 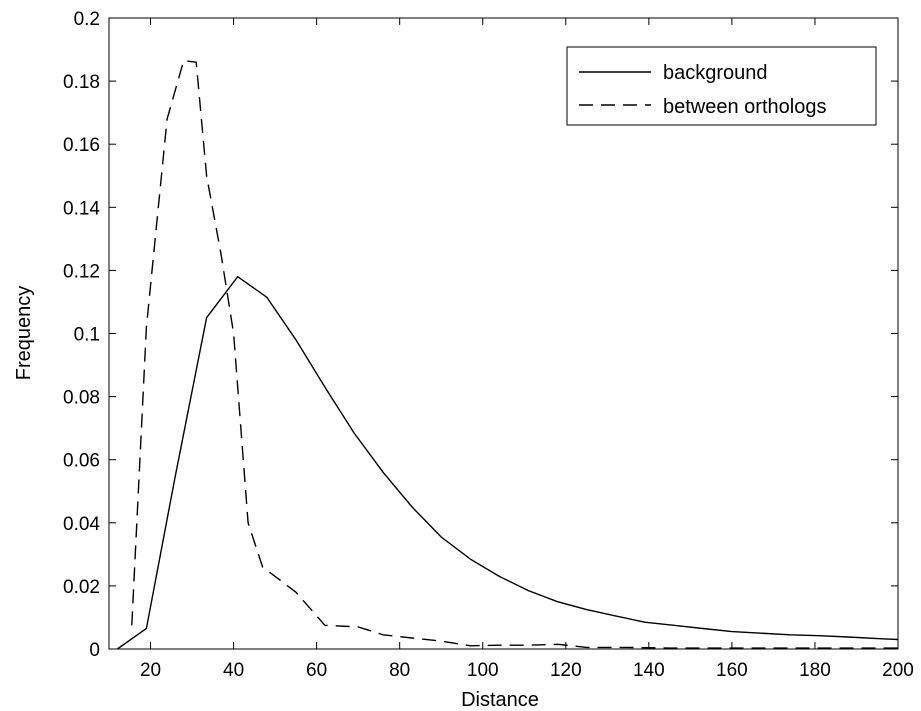 I want to click on y-tick-label: 0.12, so click(x=81, y=271).